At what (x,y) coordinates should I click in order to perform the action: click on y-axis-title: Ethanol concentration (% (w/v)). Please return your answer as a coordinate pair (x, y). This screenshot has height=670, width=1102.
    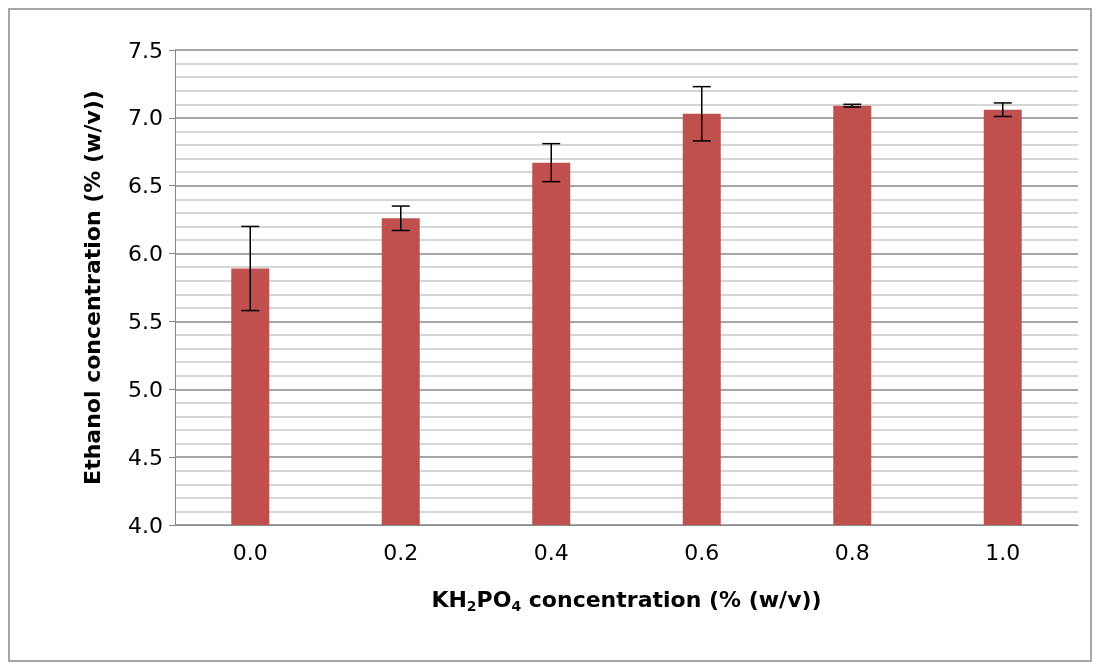
    Looking at the image, I should click on (92, 287).